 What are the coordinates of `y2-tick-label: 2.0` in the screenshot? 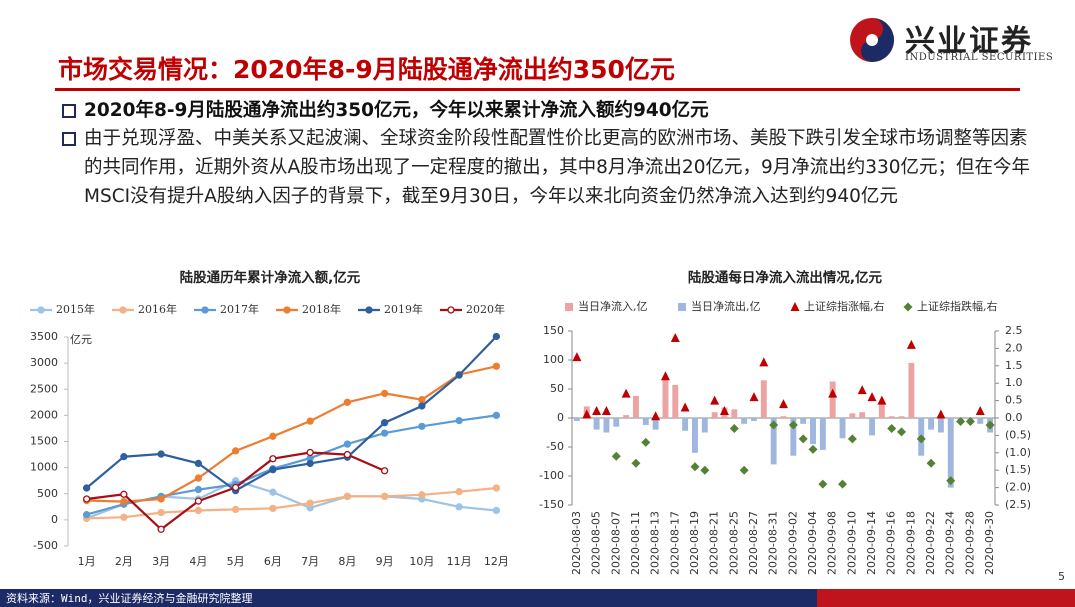 It's located at (1014, 347).